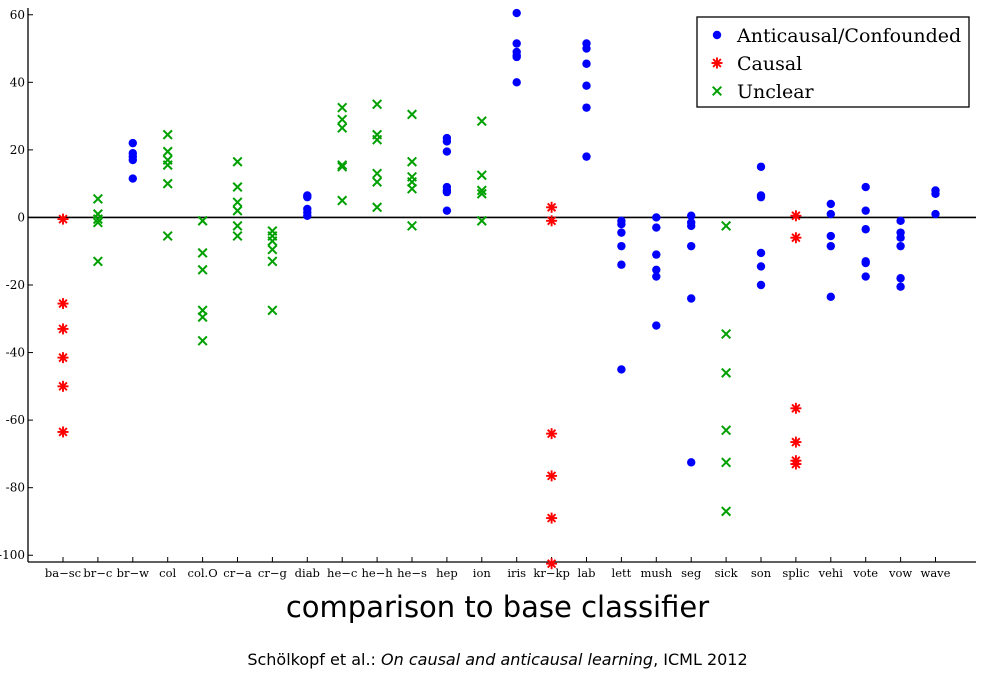  What do you see at coordinates (97, 573) in the screenshot?
I see `x-tick-label: br−c` at bounding box center [97, 573].